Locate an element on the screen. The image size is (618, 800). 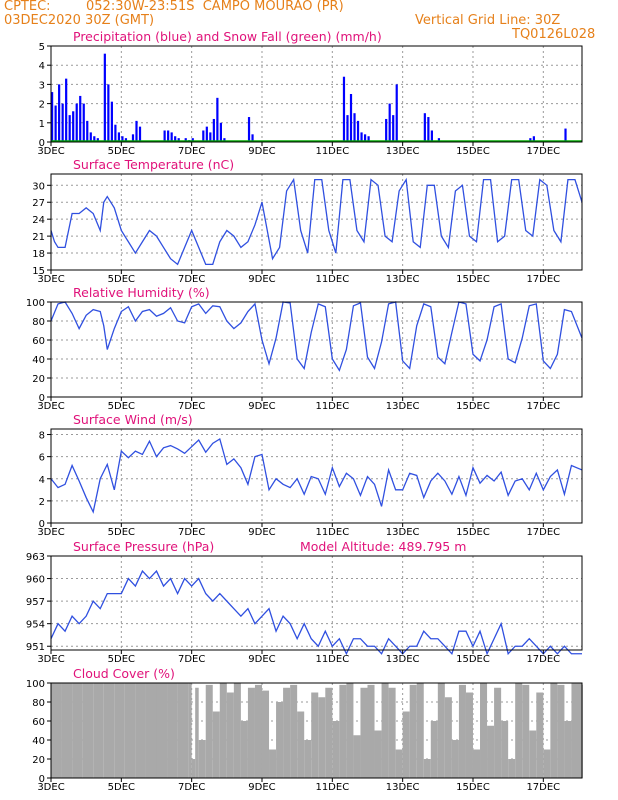
pressure-xtick-label: 11DEC is located at coordinates (332, 659).